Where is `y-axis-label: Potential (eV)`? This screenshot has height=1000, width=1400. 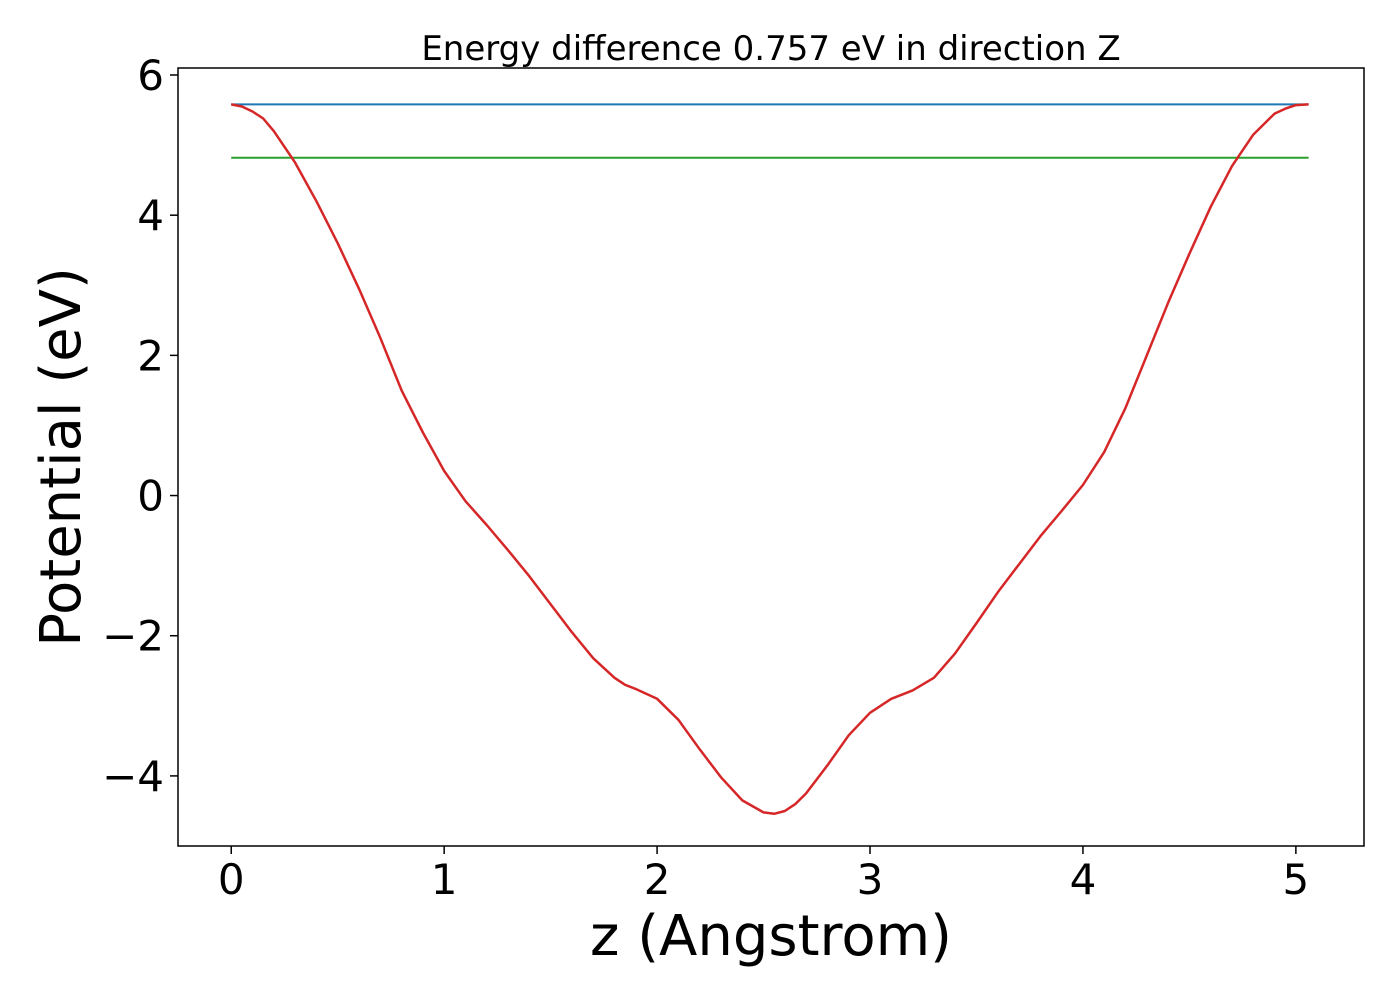
y-axis-label: Potential (eV) is located at coordinates (61, 457).